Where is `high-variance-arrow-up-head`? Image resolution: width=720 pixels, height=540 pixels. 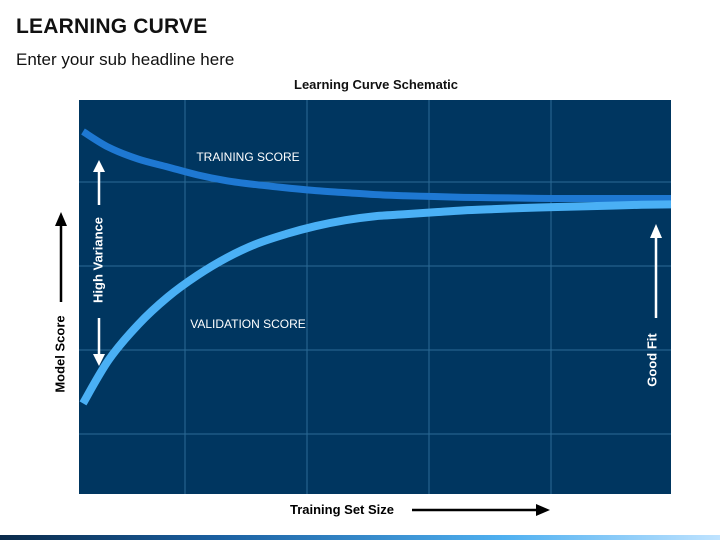
high-variance-arrow-up-head is located at coordinates (99, 166).